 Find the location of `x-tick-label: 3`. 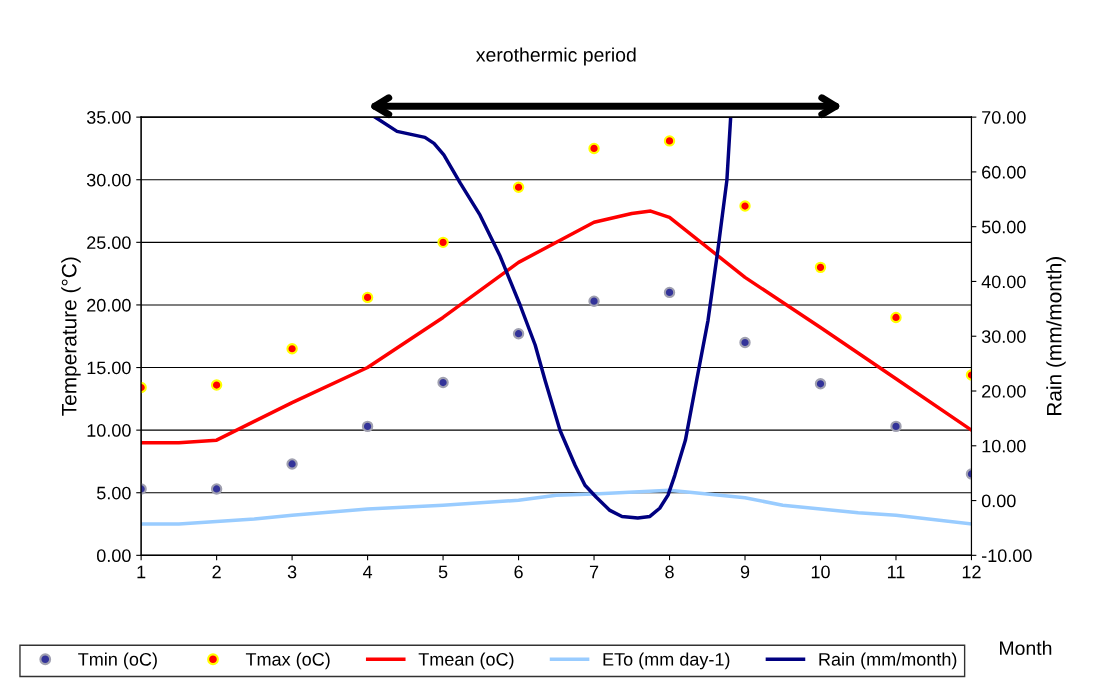

x-tick-label: 3 is located at coordinates (292, 572).